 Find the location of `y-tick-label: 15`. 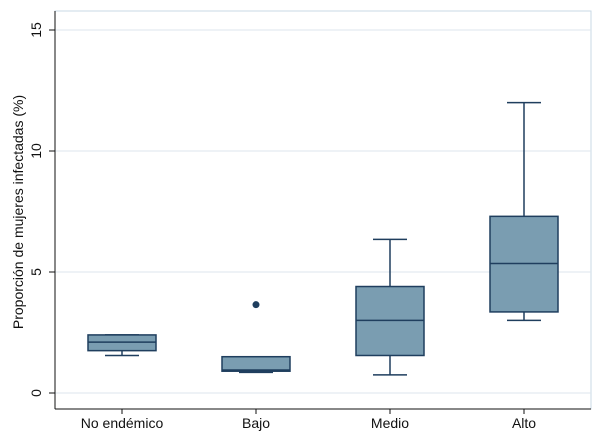

y-tick-label: 15 is located at coordinates (36, 30).